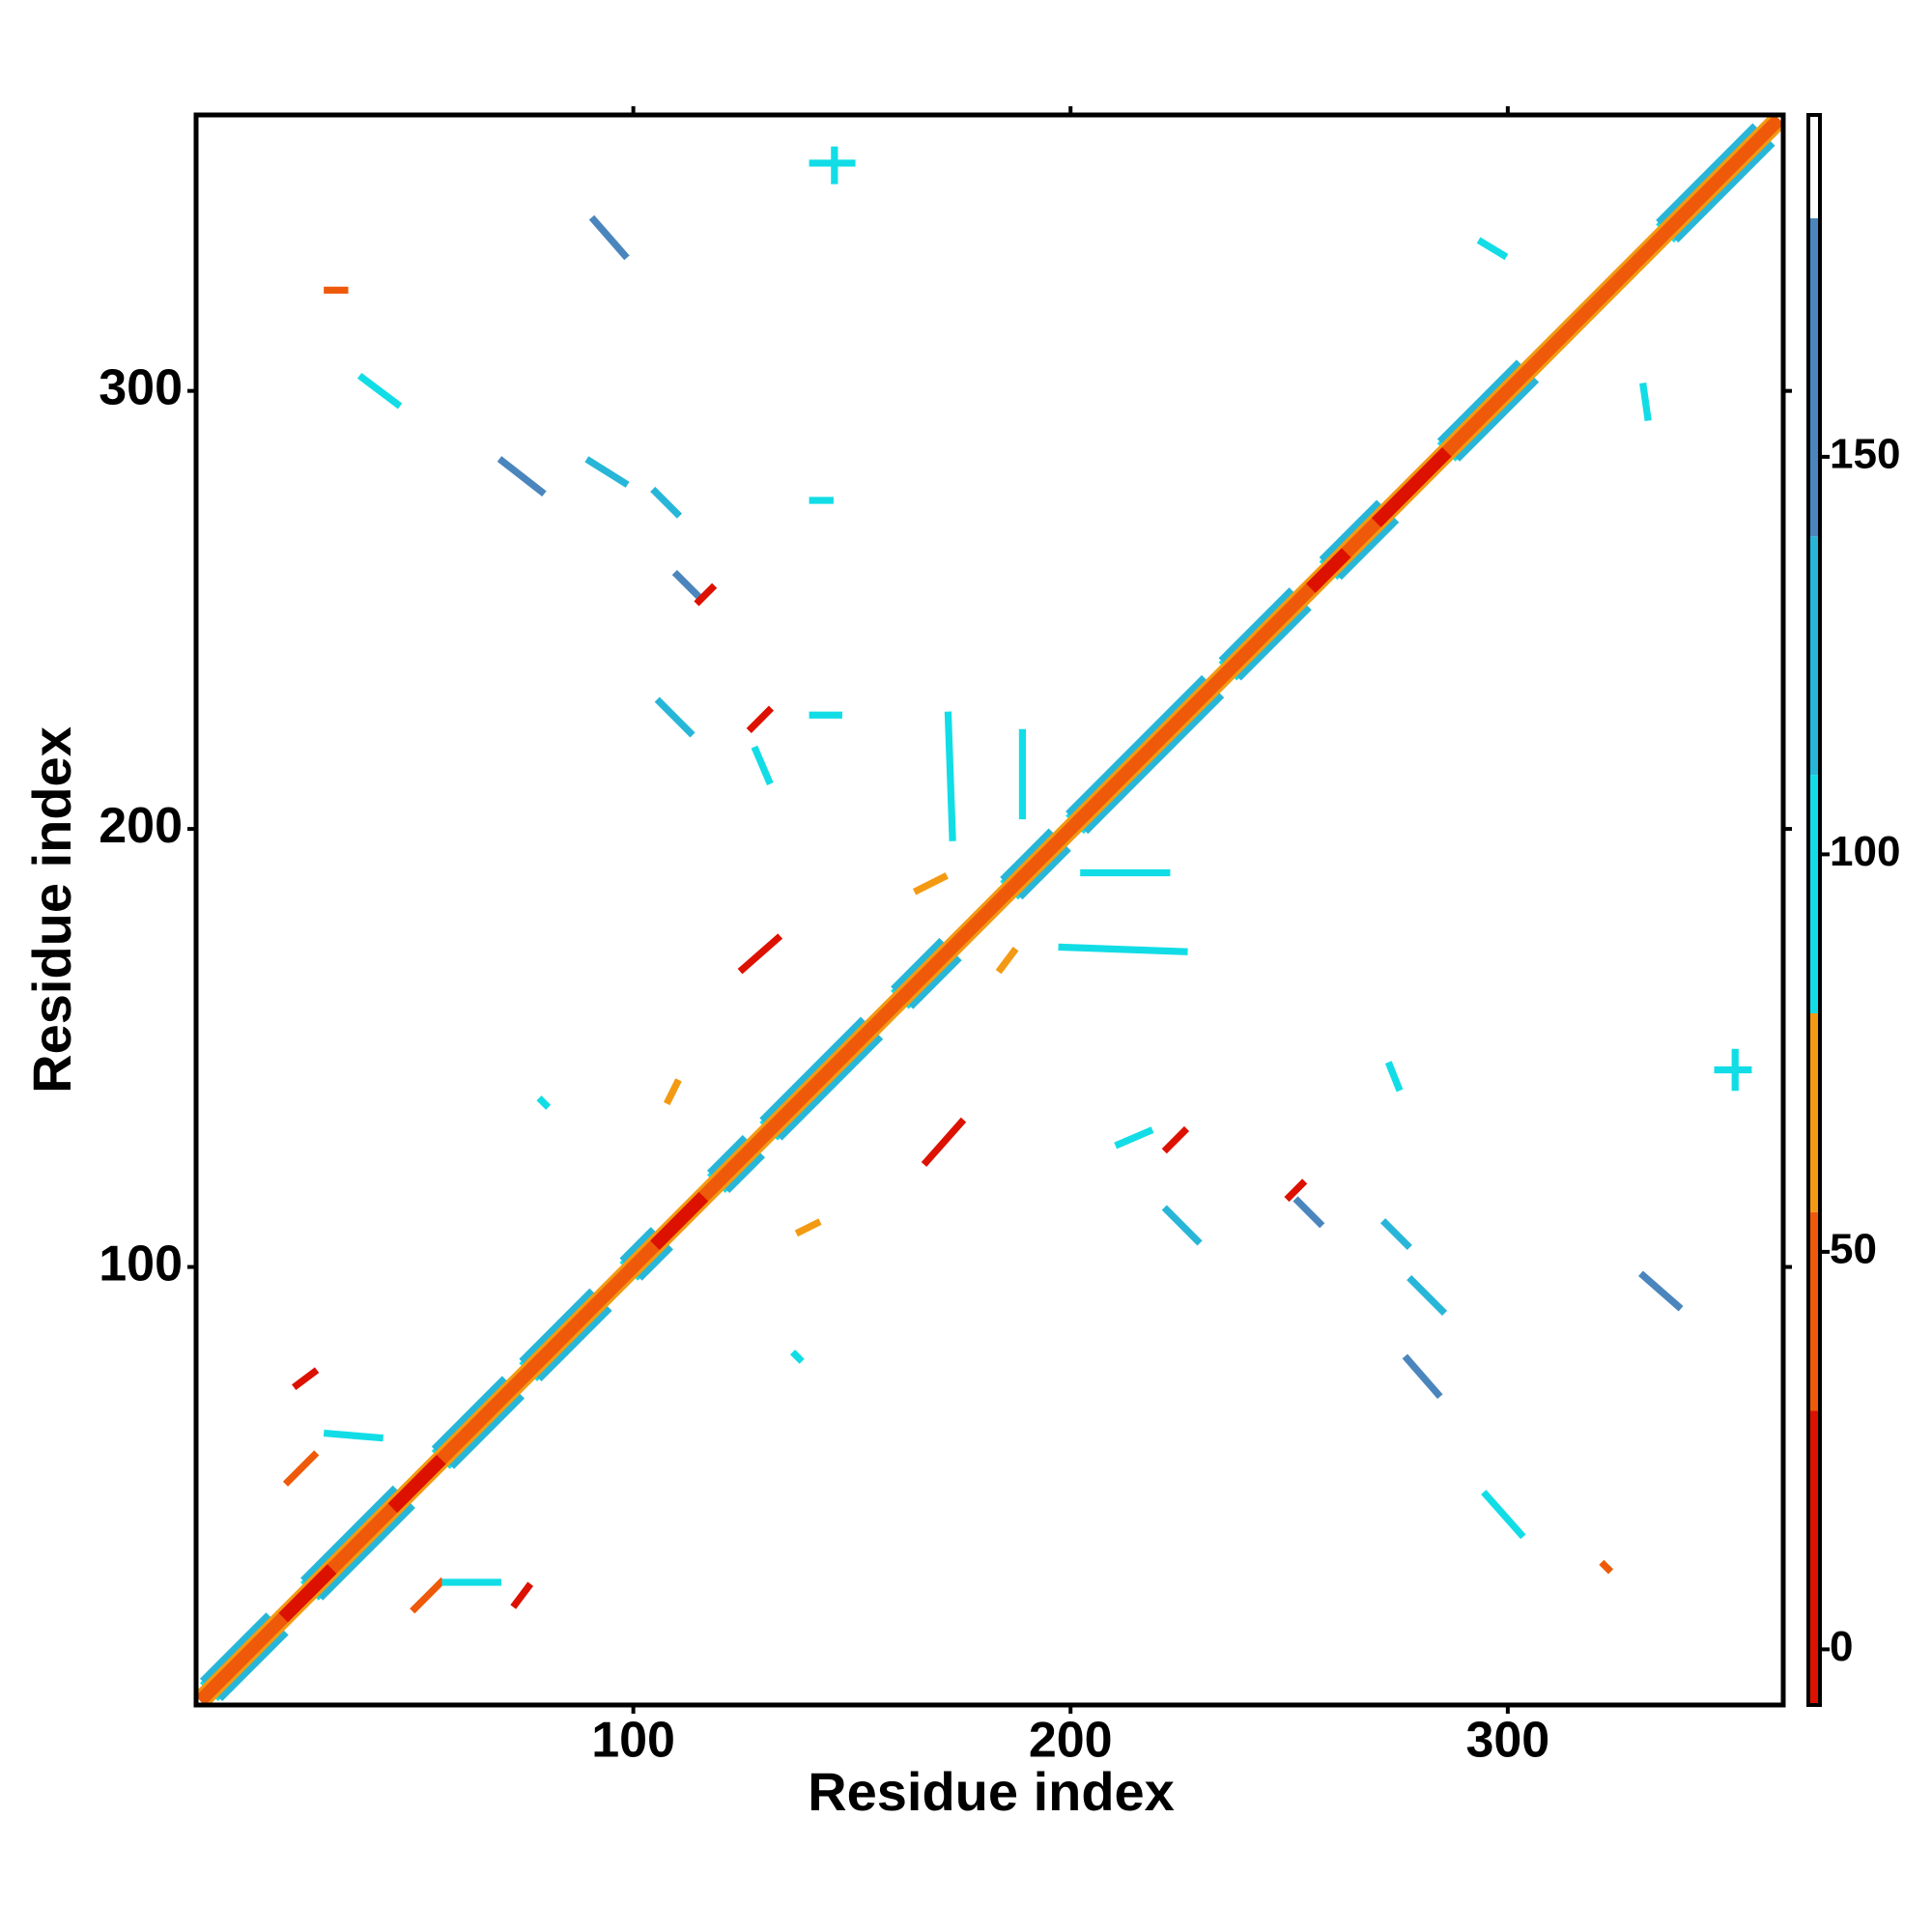 The height and width of the screenshot is (1932, 1932). What do you see at coordinates (992, 1791) in the screenshot?
I see `x-axis-label: Residue index` at bounding box center [992, 1791].